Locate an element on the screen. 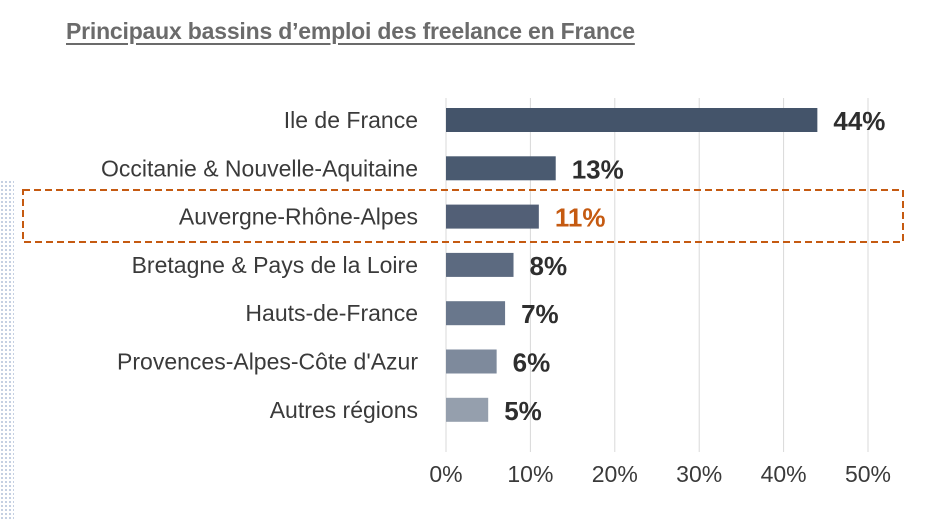 The height and width of the screenshot is (520, 930). x-tick-label: 10% is located at coordinates (530, 474).